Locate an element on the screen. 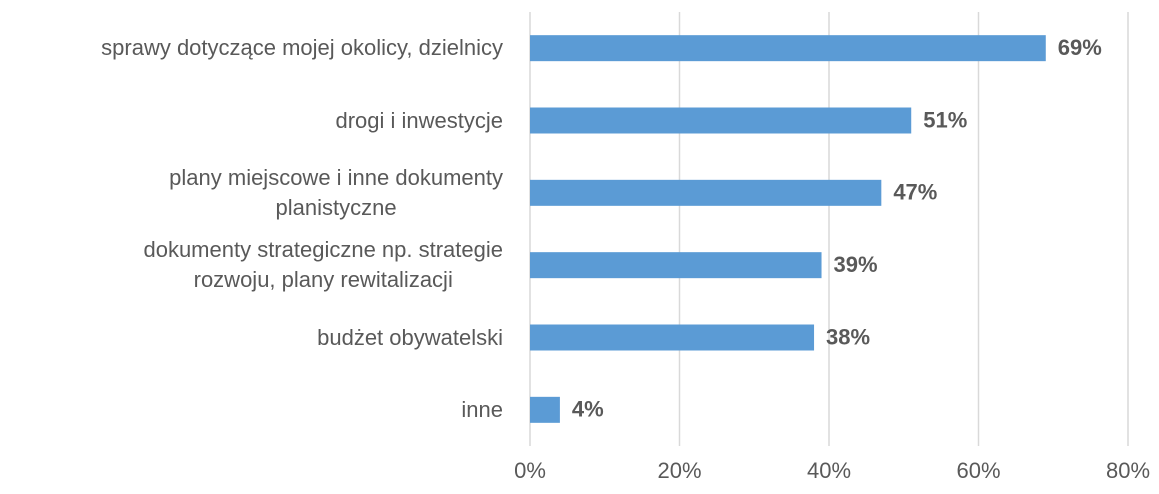 Image resolution: width=1159 pixels, height=494 pixels. x-tick-label: 20% is located at coordinates (679, 470).